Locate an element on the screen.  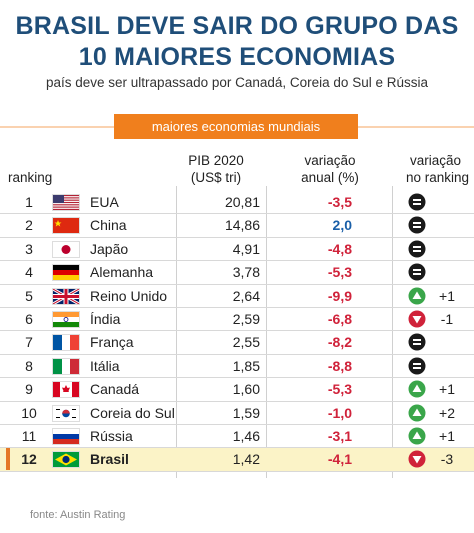
country-cell: França is located at coordinates (112, 342).